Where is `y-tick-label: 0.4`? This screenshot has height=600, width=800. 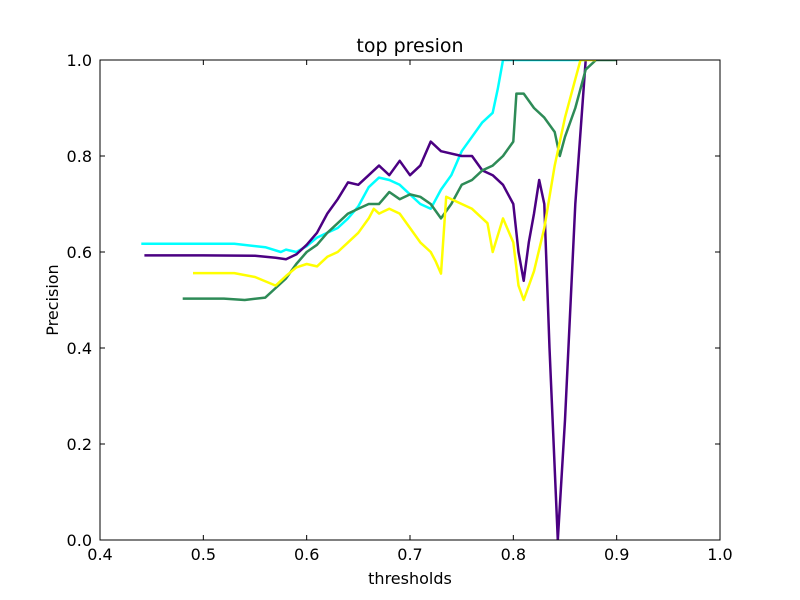 y-tick-label: 0.4 is located at coordinates (79, 348).